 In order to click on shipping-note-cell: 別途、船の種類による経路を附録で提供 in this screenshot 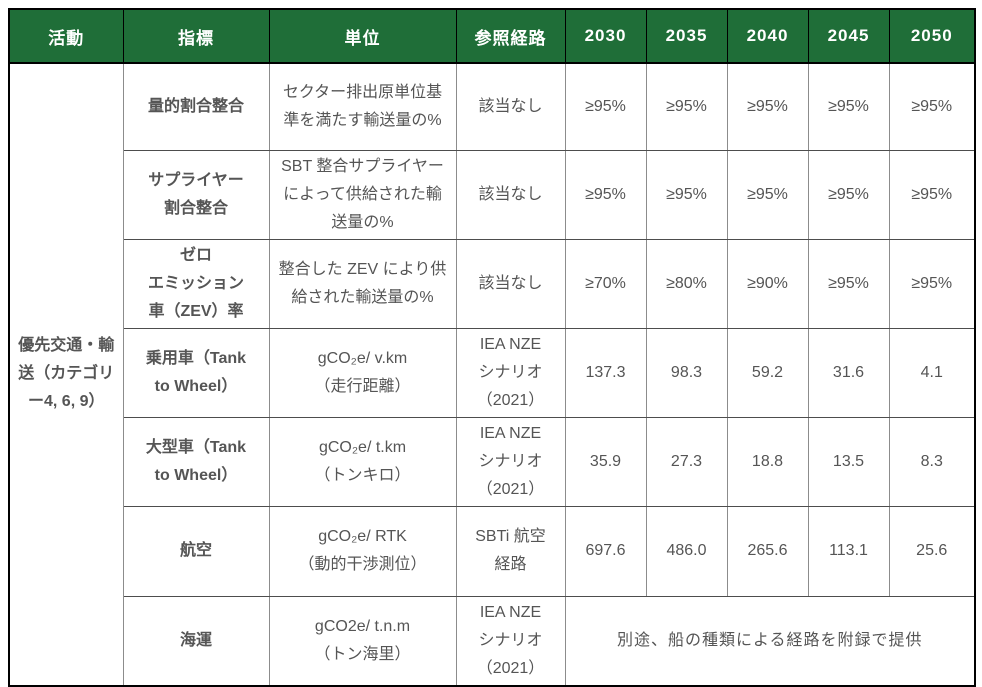, I will do `click(770, 640)`.